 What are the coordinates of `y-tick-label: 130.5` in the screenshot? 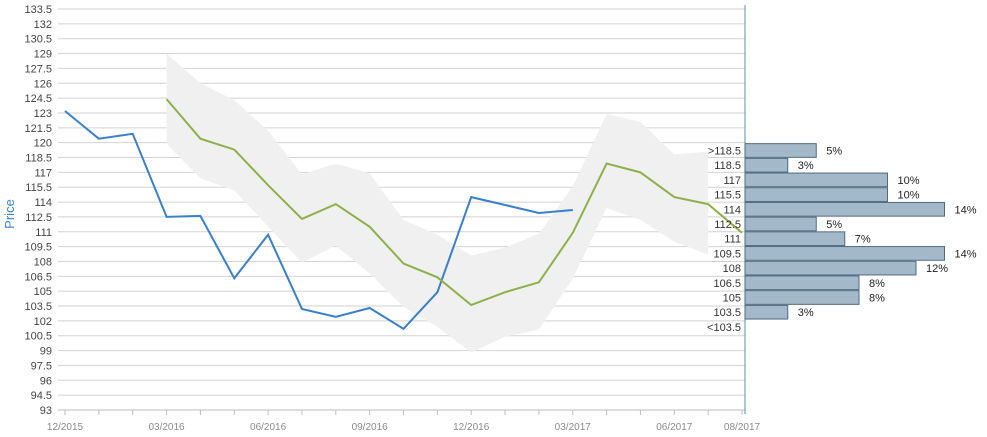 It's located at (38, 40).